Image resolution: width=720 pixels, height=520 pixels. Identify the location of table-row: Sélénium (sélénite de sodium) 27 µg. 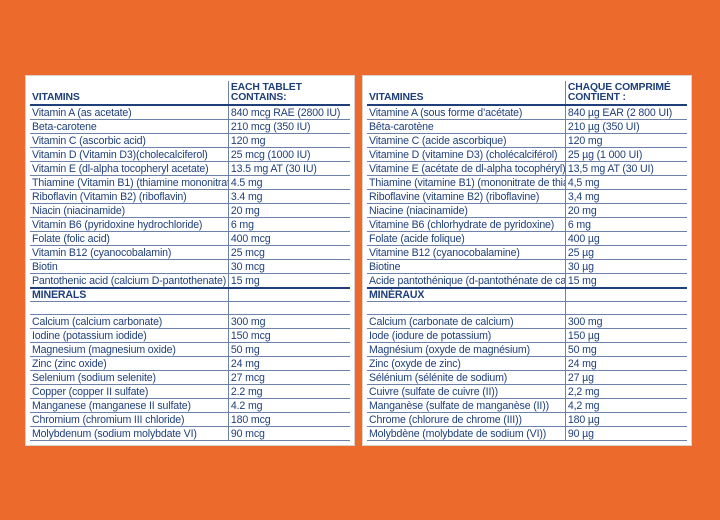
(527, 377).